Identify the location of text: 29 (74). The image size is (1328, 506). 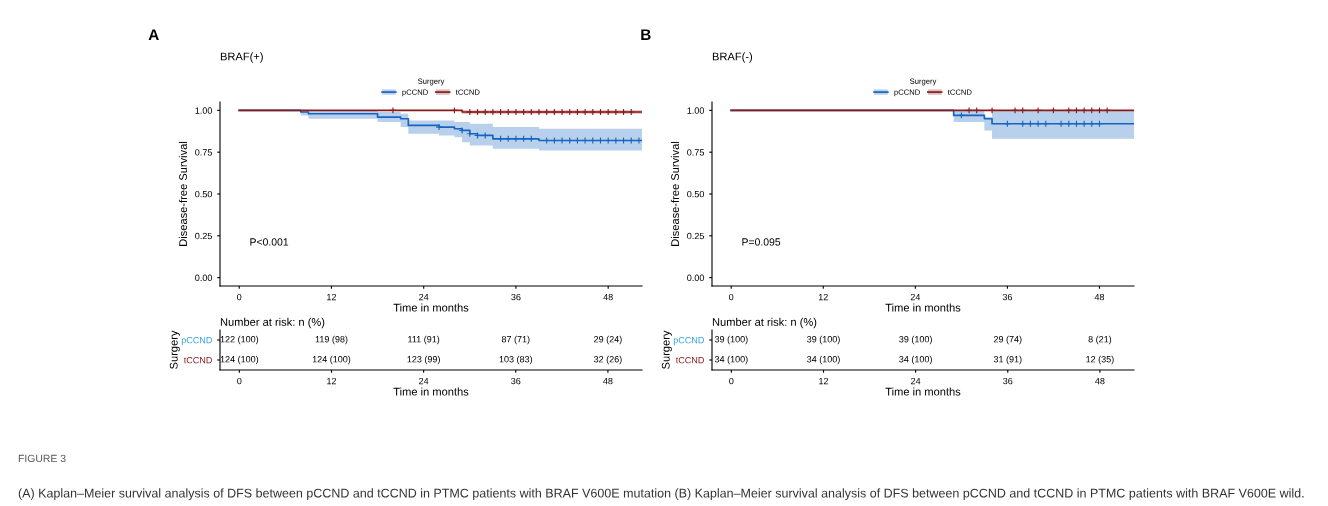
(1007, 340).